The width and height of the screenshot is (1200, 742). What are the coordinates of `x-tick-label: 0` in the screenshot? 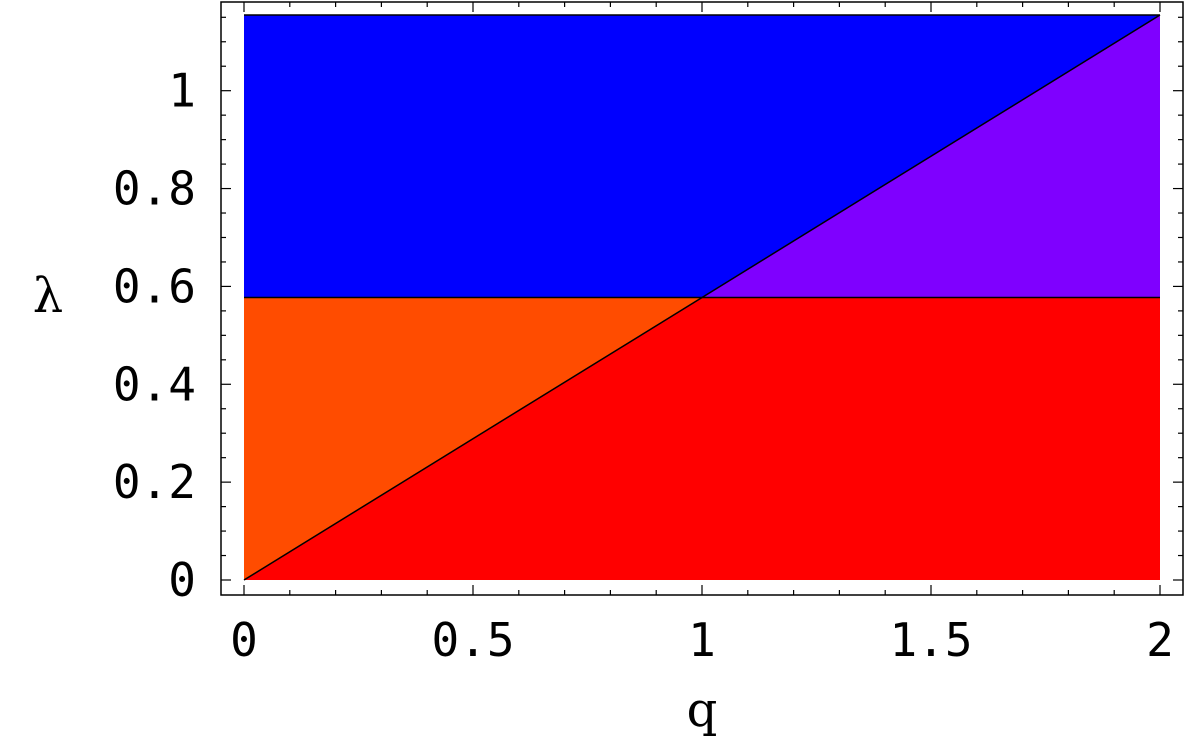 It's located at (244, 640).